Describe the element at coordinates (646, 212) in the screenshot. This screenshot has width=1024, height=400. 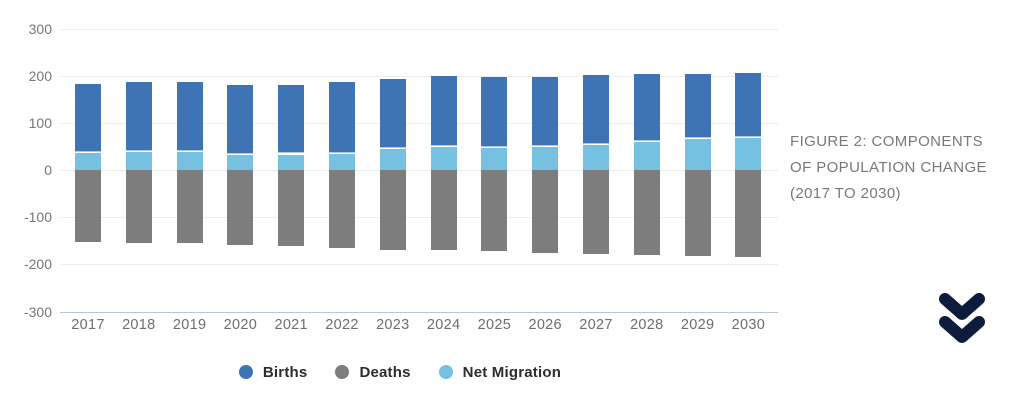
I see `deaths-bar-2028` at that location.